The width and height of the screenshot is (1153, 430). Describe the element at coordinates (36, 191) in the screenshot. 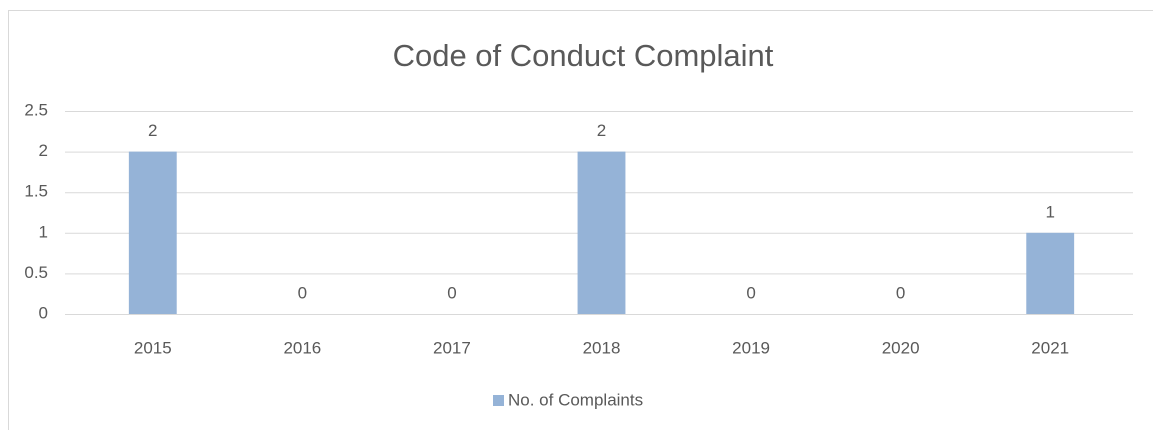

I see `y-tick-label: 1.5` at that location.